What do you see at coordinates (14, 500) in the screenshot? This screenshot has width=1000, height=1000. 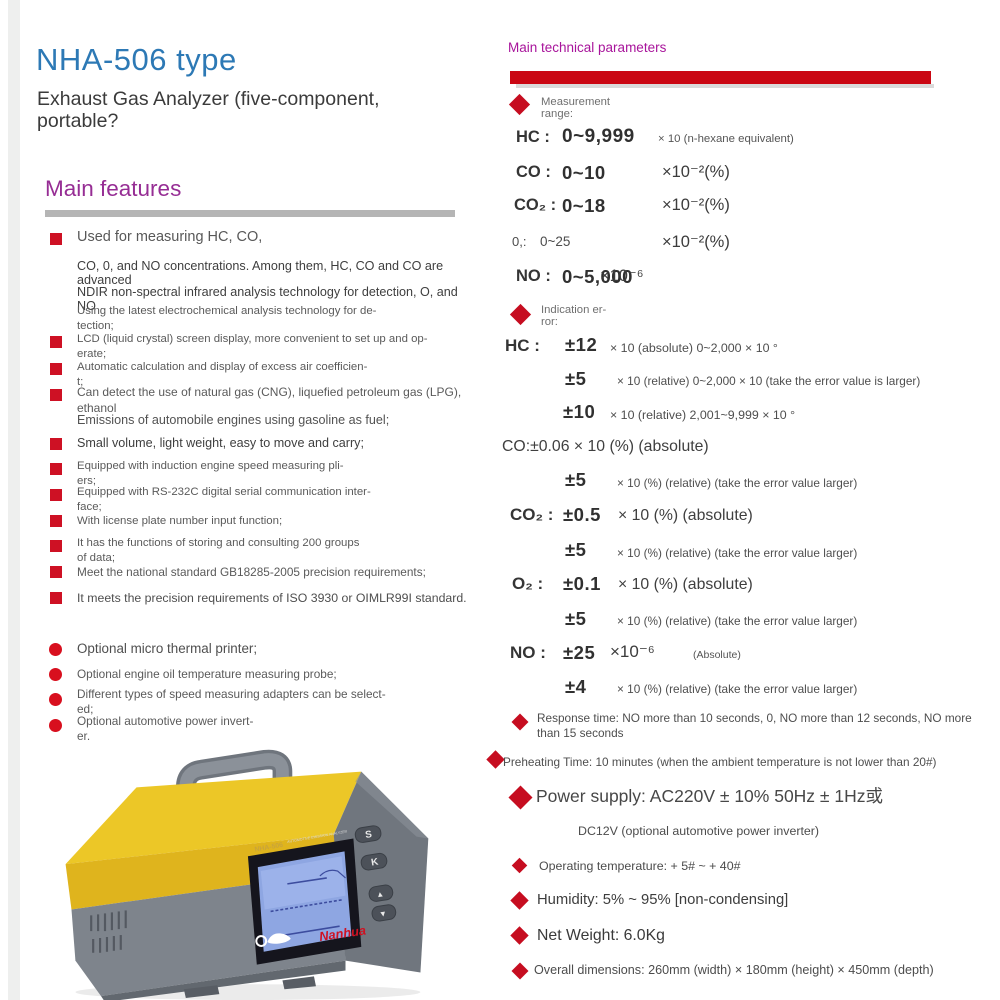 I see `left-edge-strip` at bounding box center [14, 500].